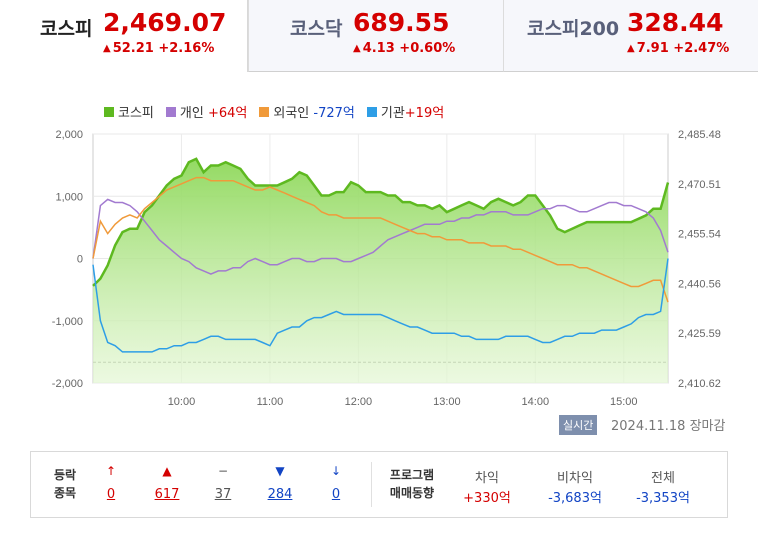 This screenshot has width=758, height=548. Describe the element at coordinates (280, 494) in the screenshot. I see `down-count: 284` at that location.